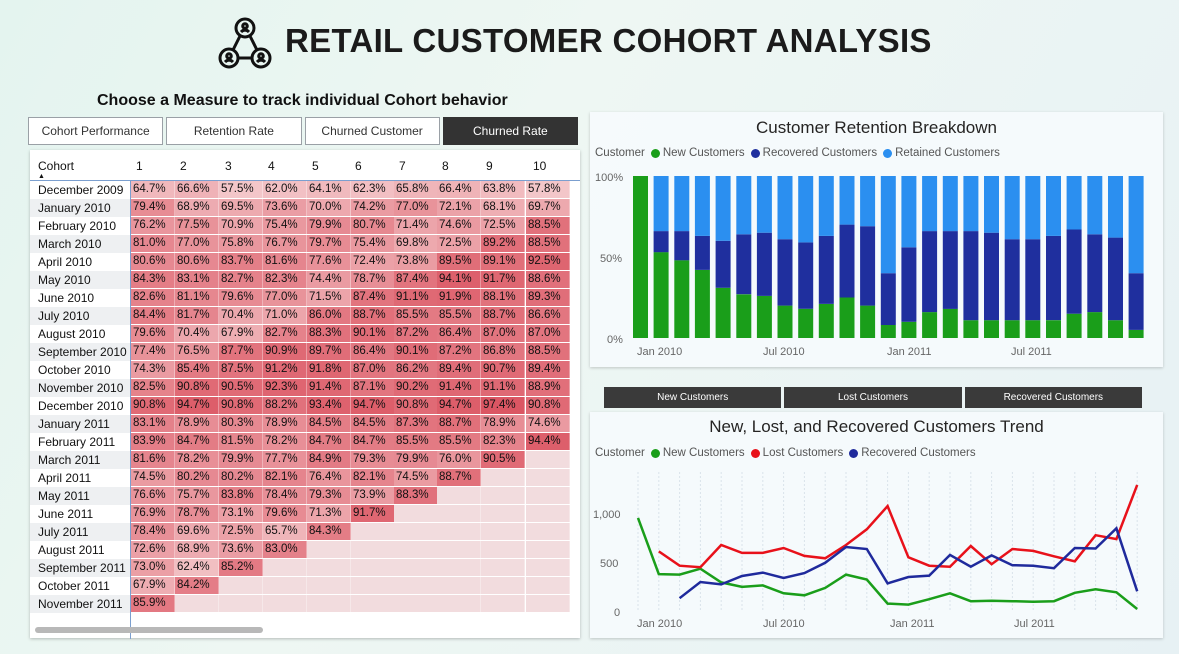 This screenshot has width=1179, height=654. I want to click on rate-cell: 86.0%, so click(329, 315).